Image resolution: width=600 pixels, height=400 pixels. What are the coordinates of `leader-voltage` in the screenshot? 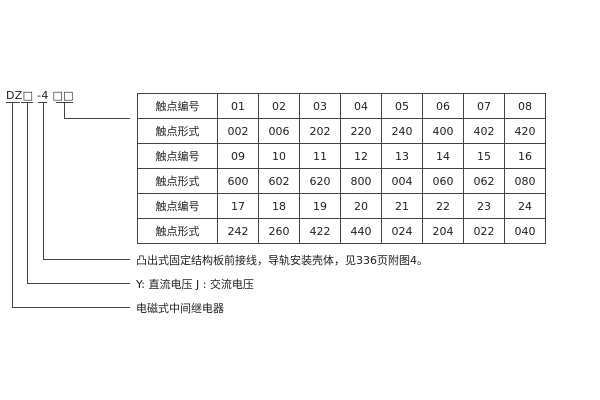 It's located at (78, 193).